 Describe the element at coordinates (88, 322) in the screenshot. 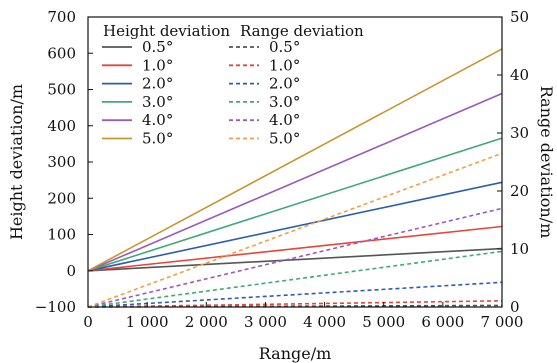

I see `x-tick-label: 0` at that location.